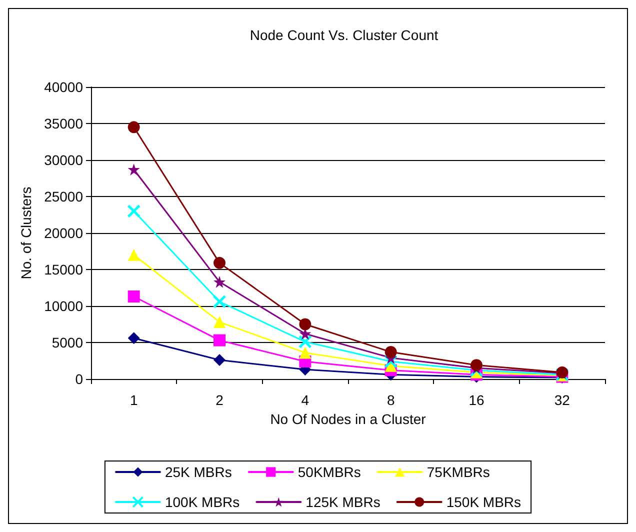 The image size is (636, 532). What do you see at coordinates (484, 502) in the screenshot?
I see `legend-label: 150K MBRs` at bounding box center [484, 502].